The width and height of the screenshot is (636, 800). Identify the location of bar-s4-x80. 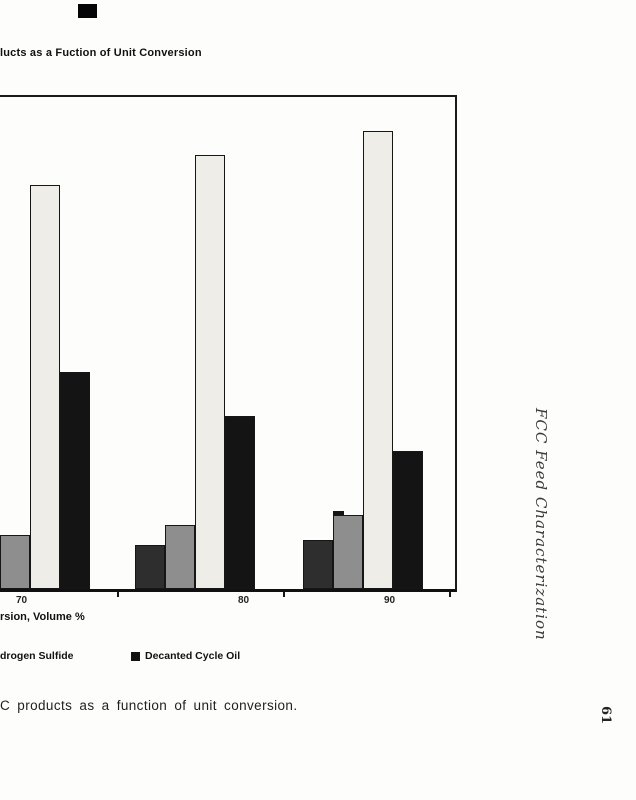
(240, 502).